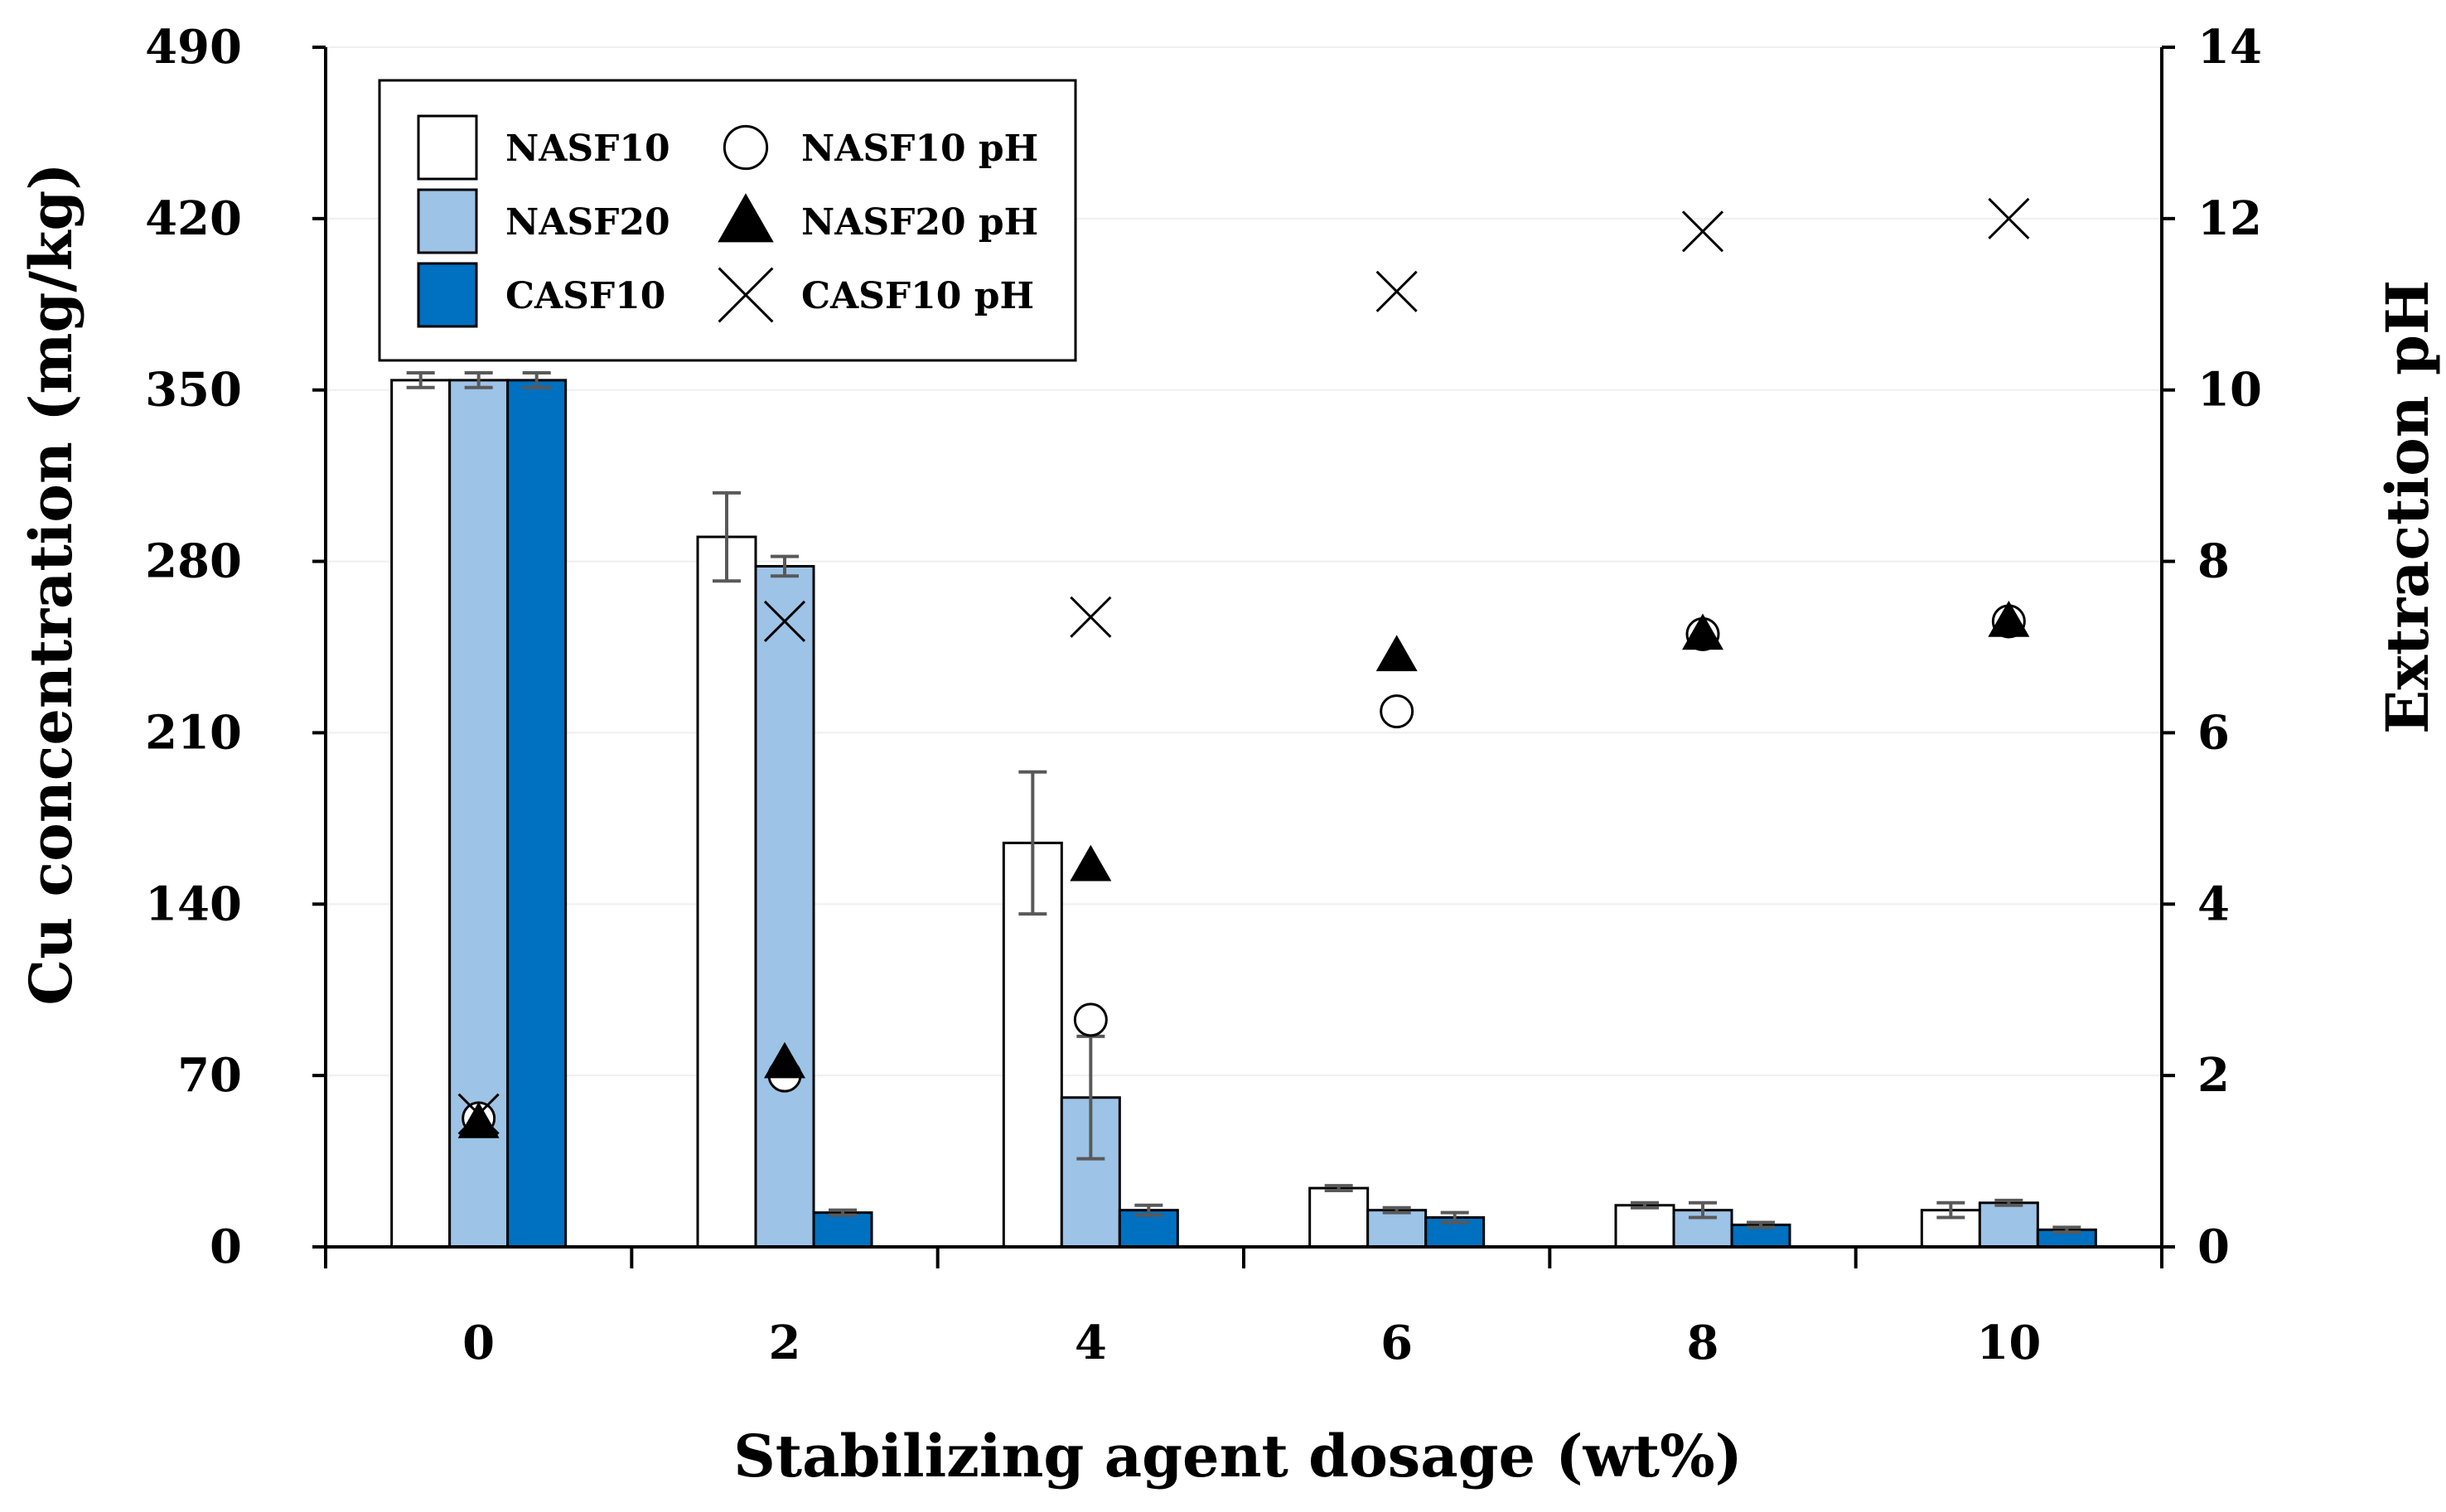 The width and height of the screenshot is (2446, 1512). I want to click on y2-axis-title: Extraction pH, so click(2407, 507).